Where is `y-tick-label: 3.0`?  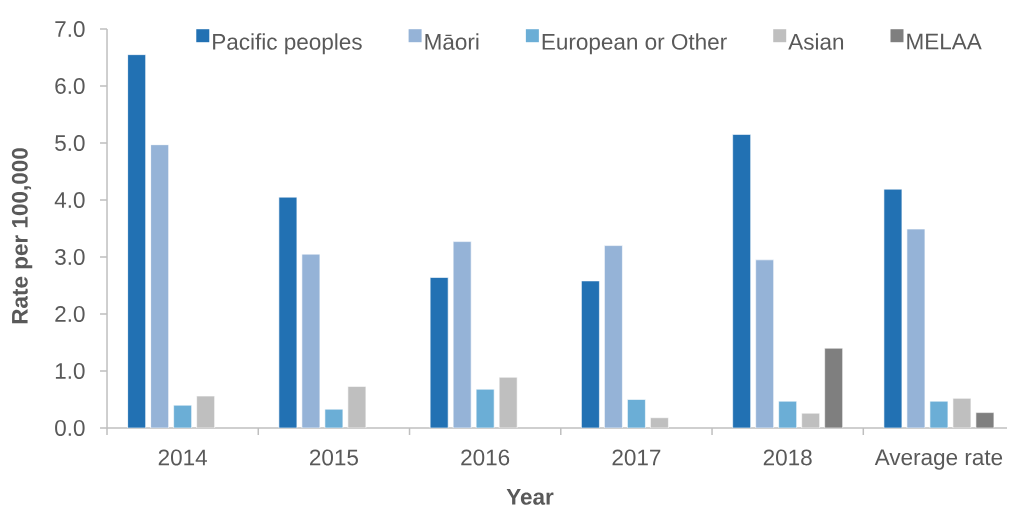 y-tick-label: 3.0 is located at coordinates (70, 257).